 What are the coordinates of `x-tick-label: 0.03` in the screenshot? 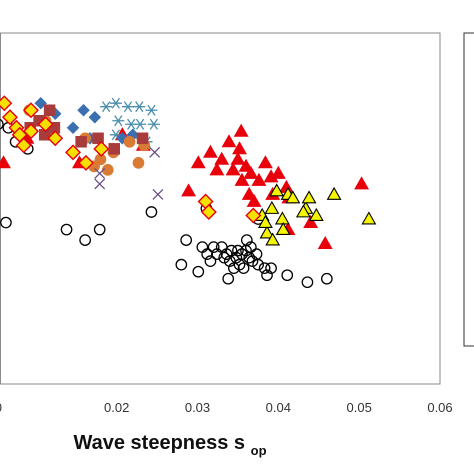 It's located at (197, 407).